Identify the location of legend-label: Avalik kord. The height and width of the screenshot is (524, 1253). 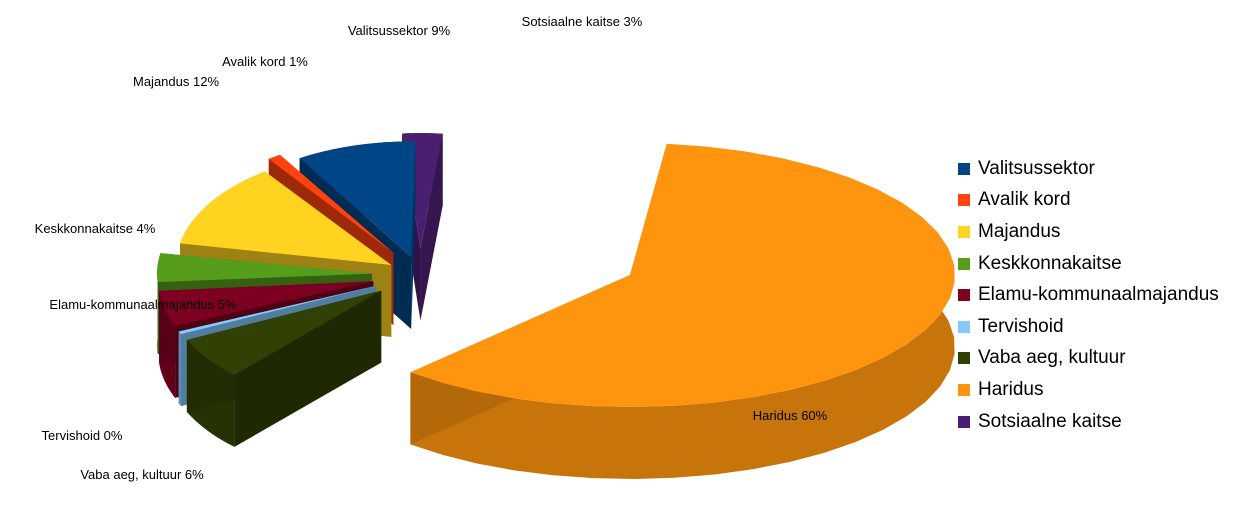
(1024, 200).